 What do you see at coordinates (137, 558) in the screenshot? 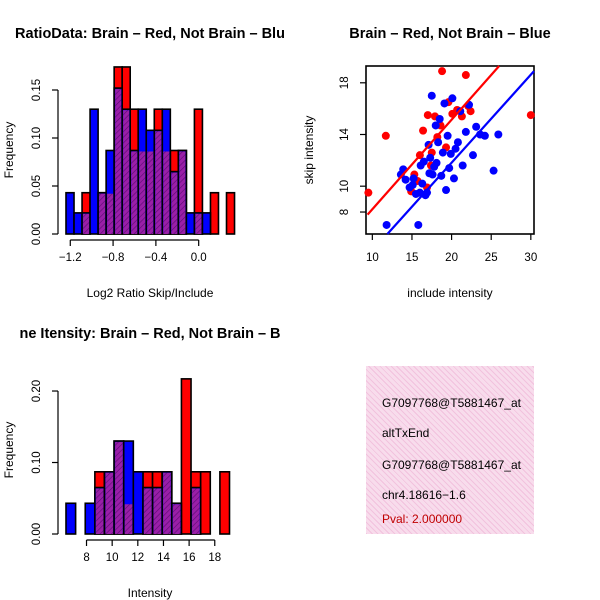
I see `x-tick-label: 12` at bounding box center [137, 558].